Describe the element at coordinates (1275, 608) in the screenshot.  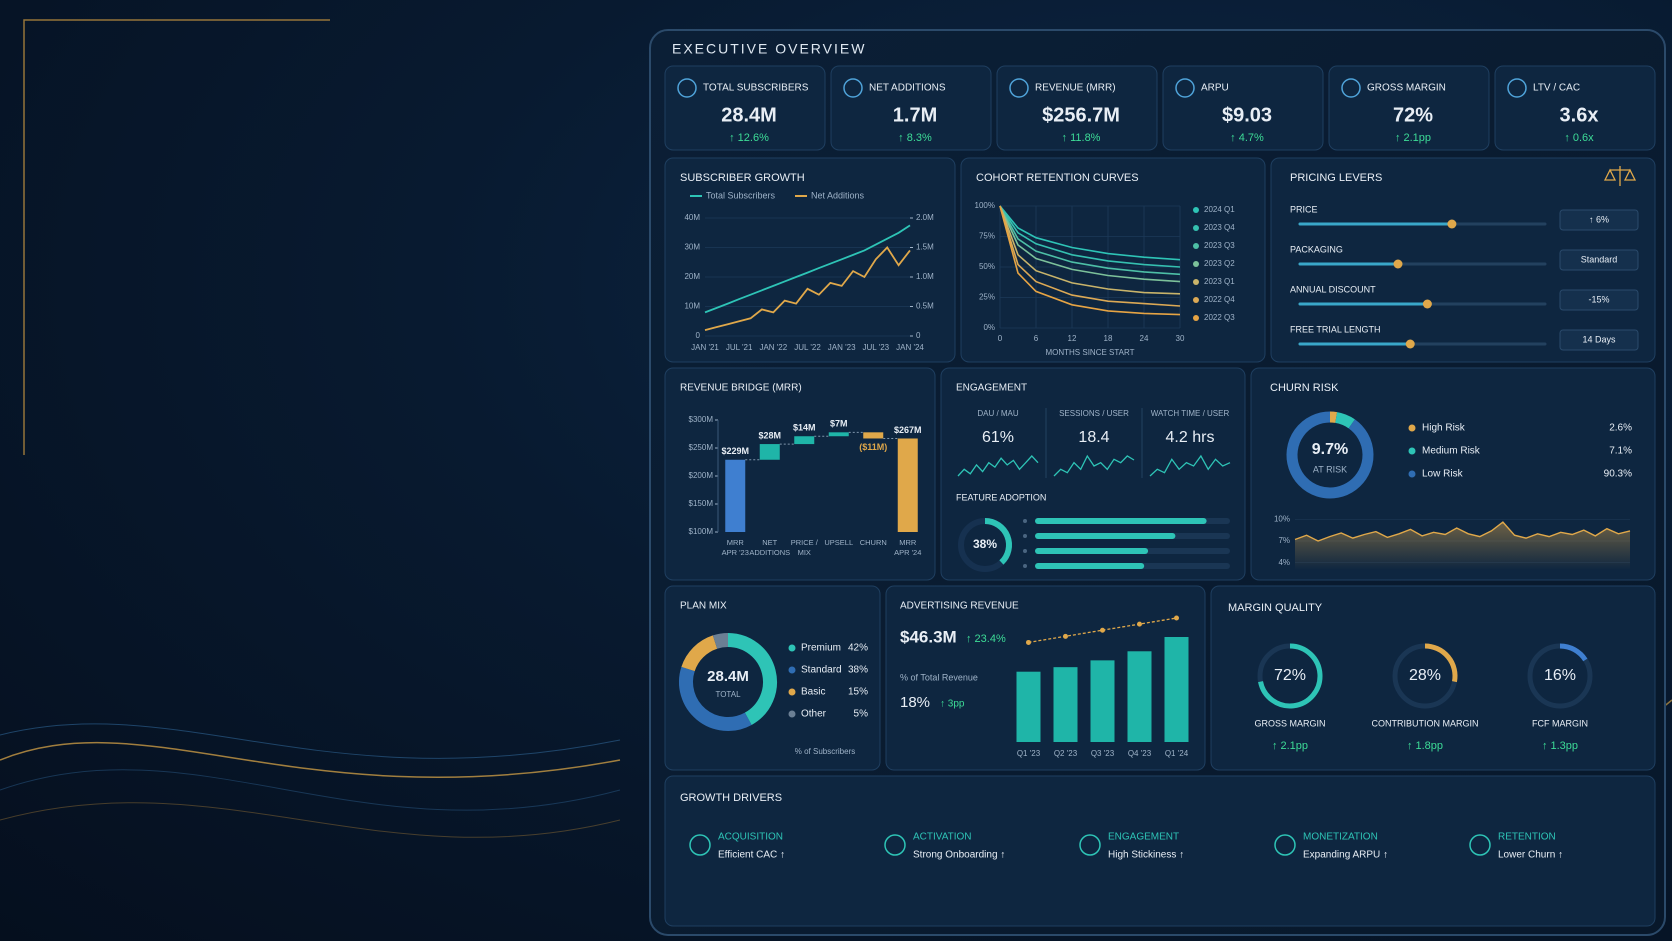
I see `panel-title: MARGIN QUALITY` at that location.